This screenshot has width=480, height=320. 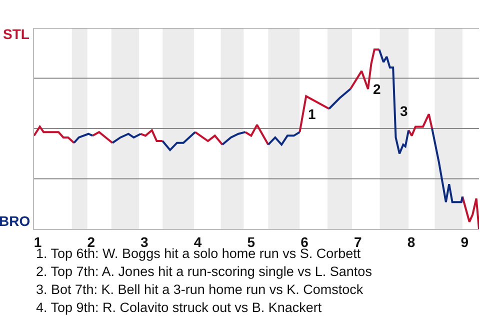 I want to click on text: 4. Top 9th: R. Colavito struck out vs B. Knackert, so click(x=179, y=307).